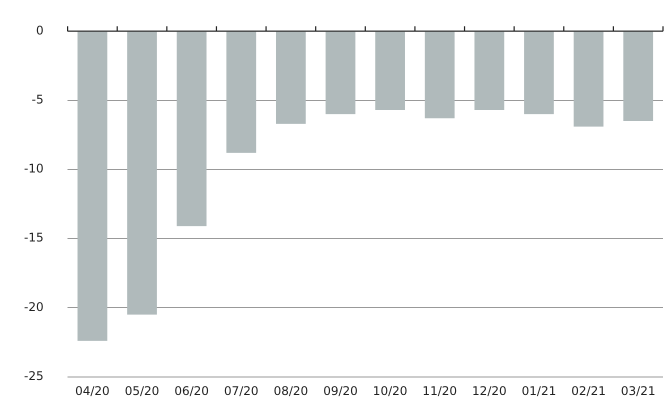 Image resolution: width=667 pixels, height=408 pixels. What do you see at coordinates (588, 391) in the screenshot?
I see `x-tick-label: 02/21` at bounding box center [588, 391].